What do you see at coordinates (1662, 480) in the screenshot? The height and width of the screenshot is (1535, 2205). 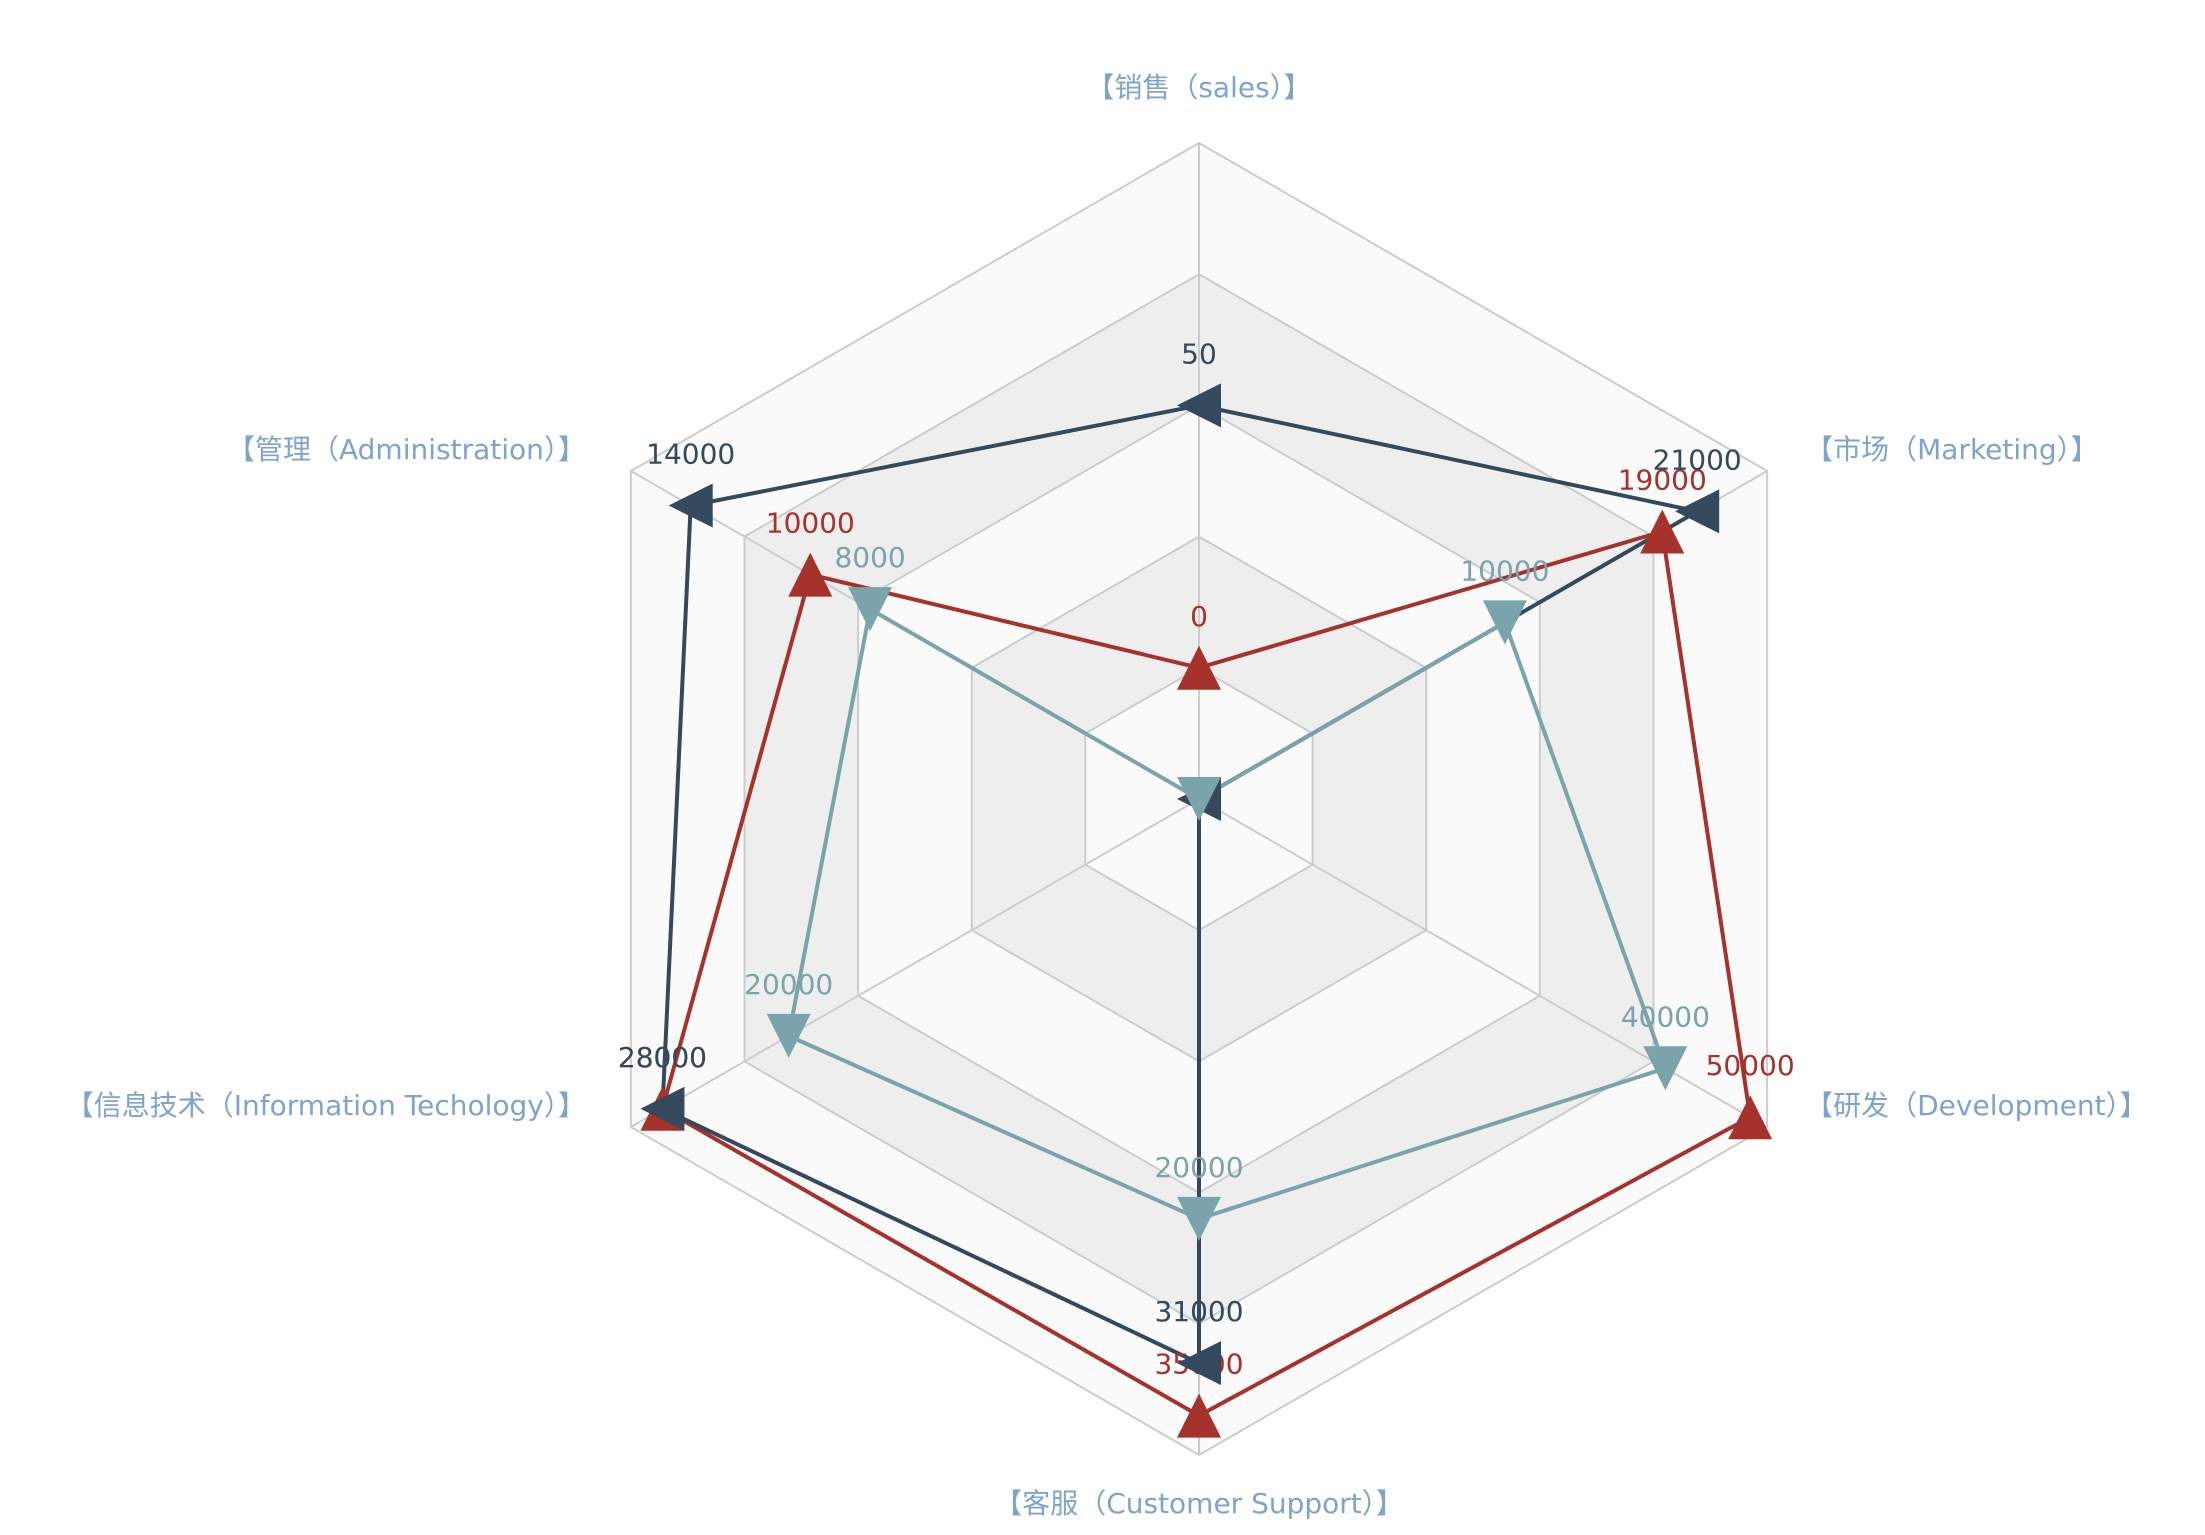 I see `value-label: 19000` at bounding box center [1662, 480].